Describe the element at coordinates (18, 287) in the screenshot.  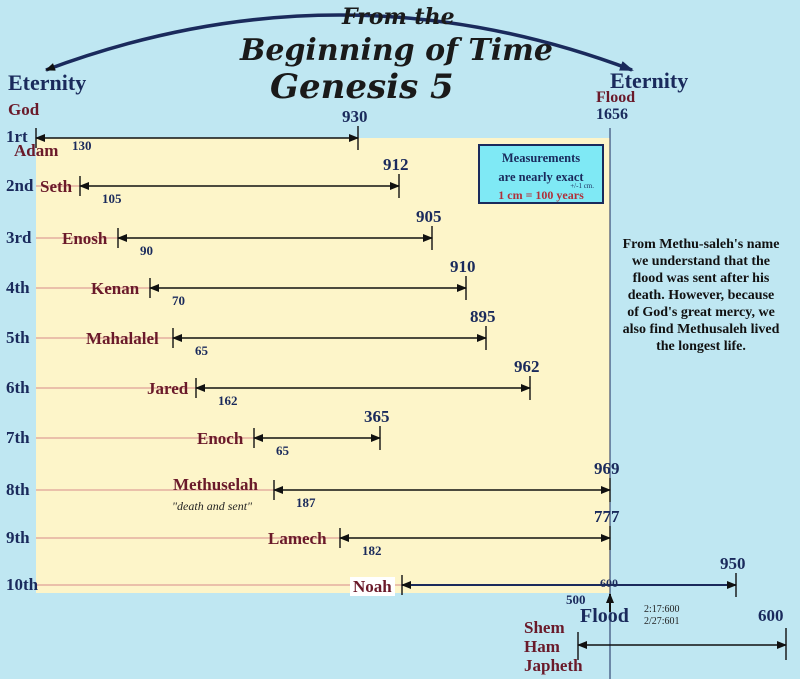
I see `generation-ordinal: 4th` at that location.